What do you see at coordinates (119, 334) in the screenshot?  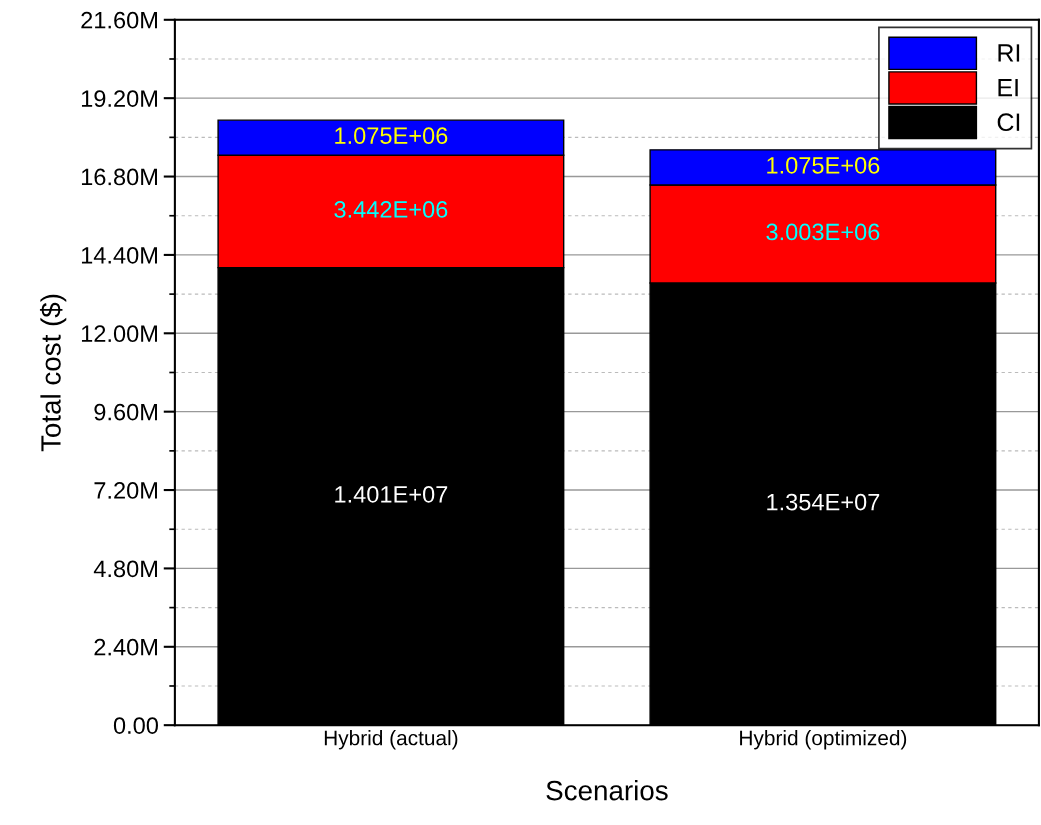 I see `y-tick-label: 12.00M` at bounding box center [119, 334].